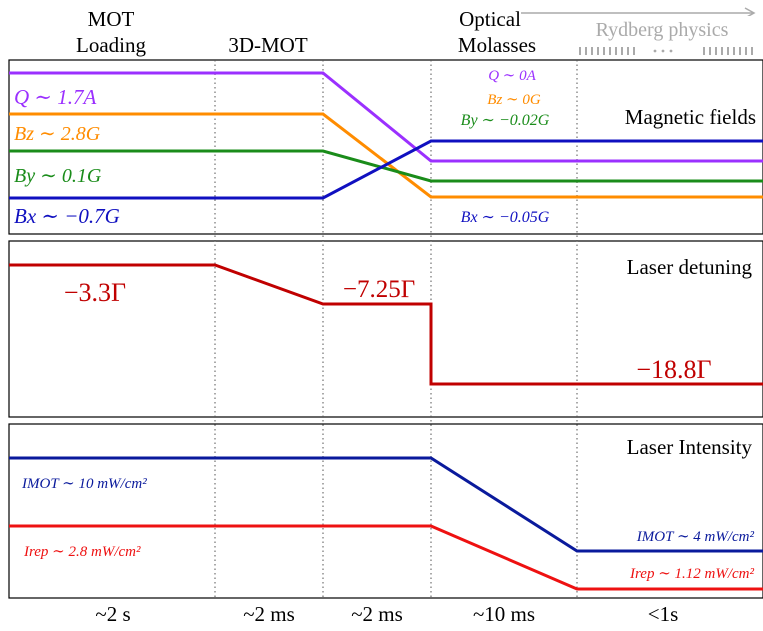 The image size is (763, 631). I want to click on q-current-trace, so click(386, 117).